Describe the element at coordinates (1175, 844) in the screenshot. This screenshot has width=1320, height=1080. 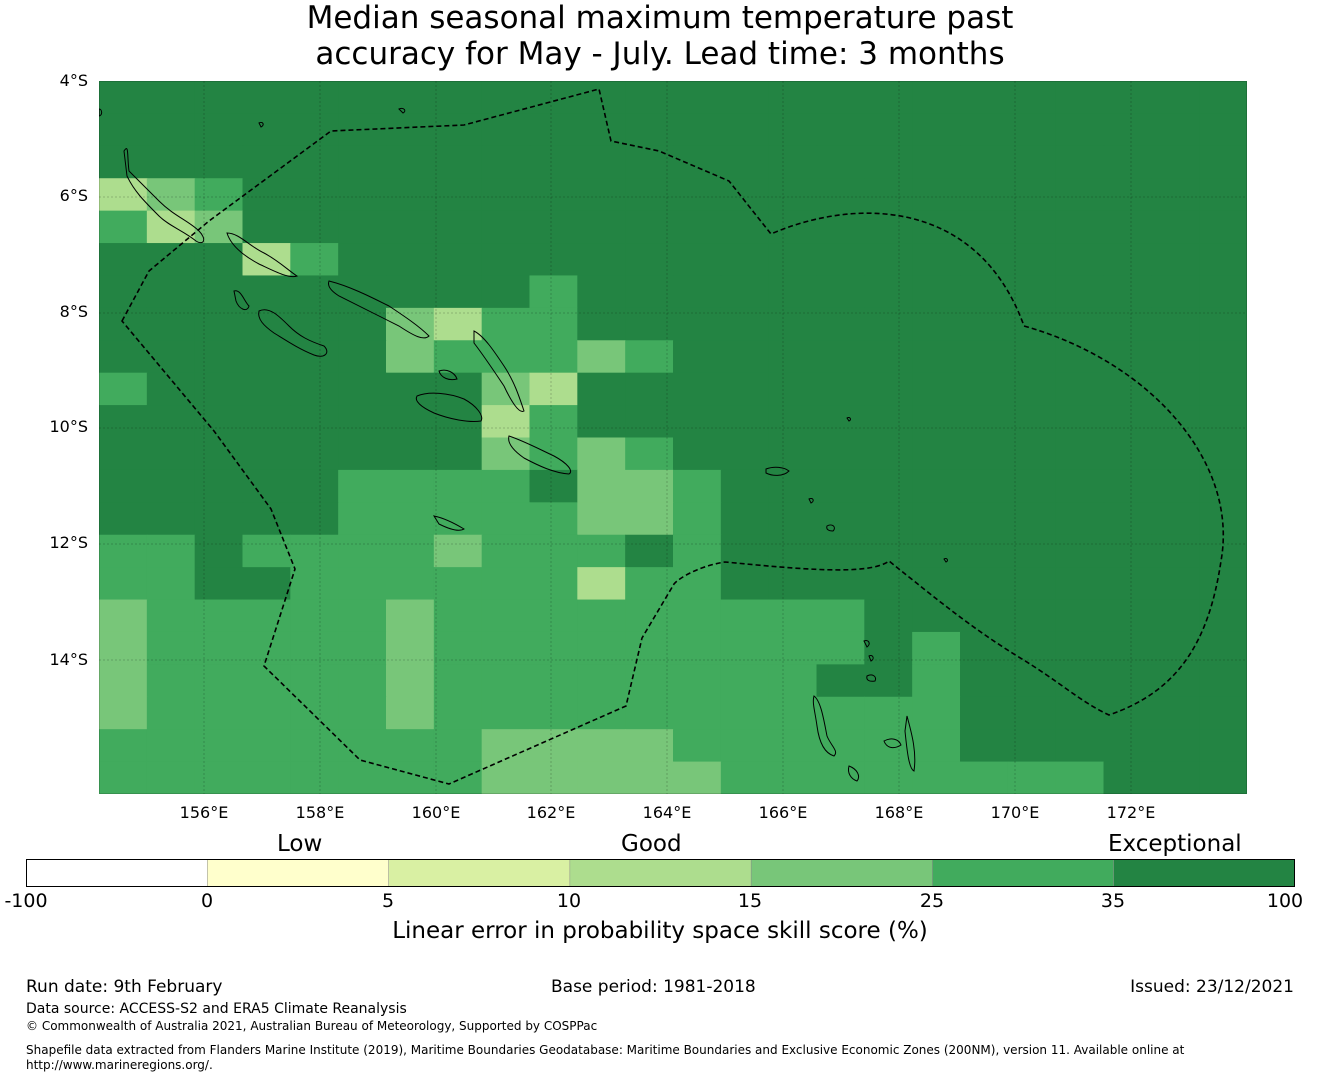
I see `qual-label-exceptional: Exceptional` at that location.